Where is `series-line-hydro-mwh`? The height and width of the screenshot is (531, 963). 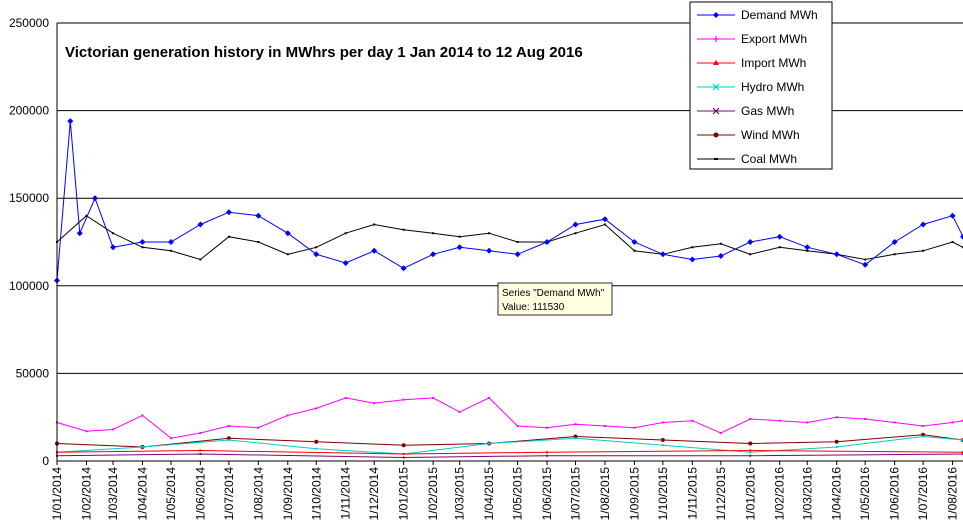
series-line-hydro-mwh is located at coordinates (509, 445).